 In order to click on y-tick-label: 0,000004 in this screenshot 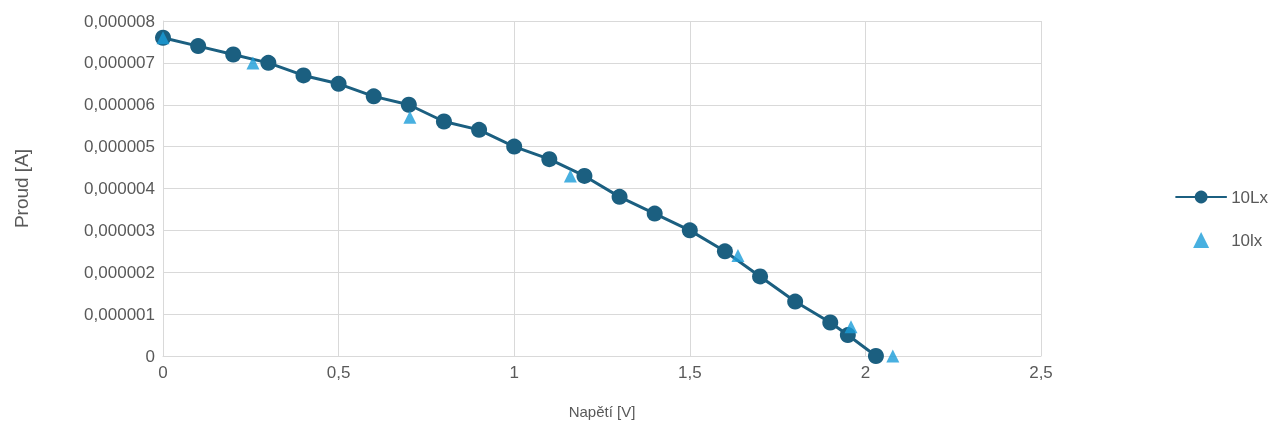, I will do `click(119, 188)`.